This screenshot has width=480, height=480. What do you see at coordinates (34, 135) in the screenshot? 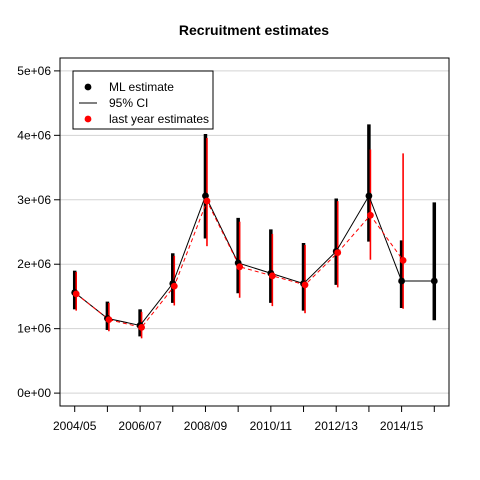
I see `y-tick-label: 4e+06` at bounding box center [34, 135].